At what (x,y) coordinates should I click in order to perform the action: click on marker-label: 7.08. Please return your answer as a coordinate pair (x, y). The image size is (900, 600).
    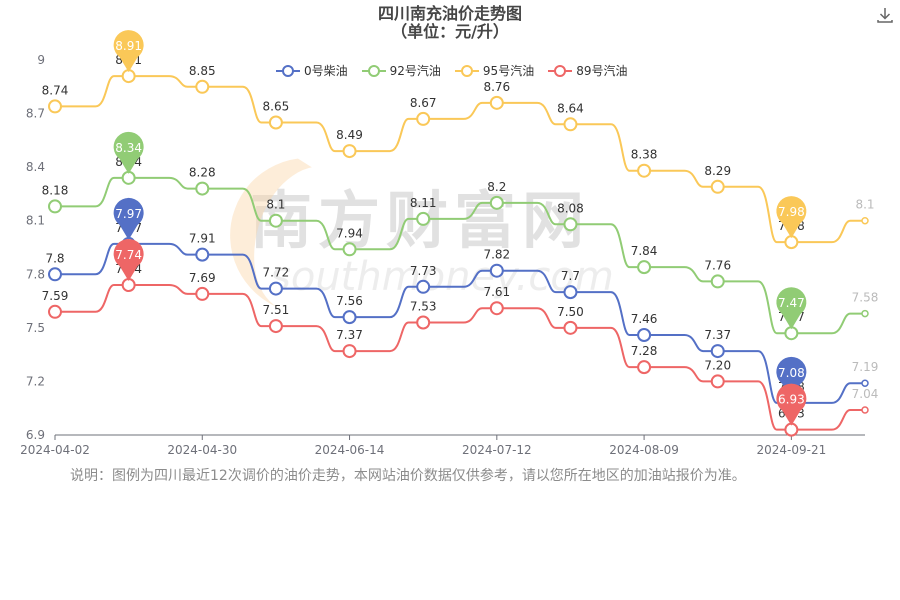
    Looking at the image, I should click on (791, 373).